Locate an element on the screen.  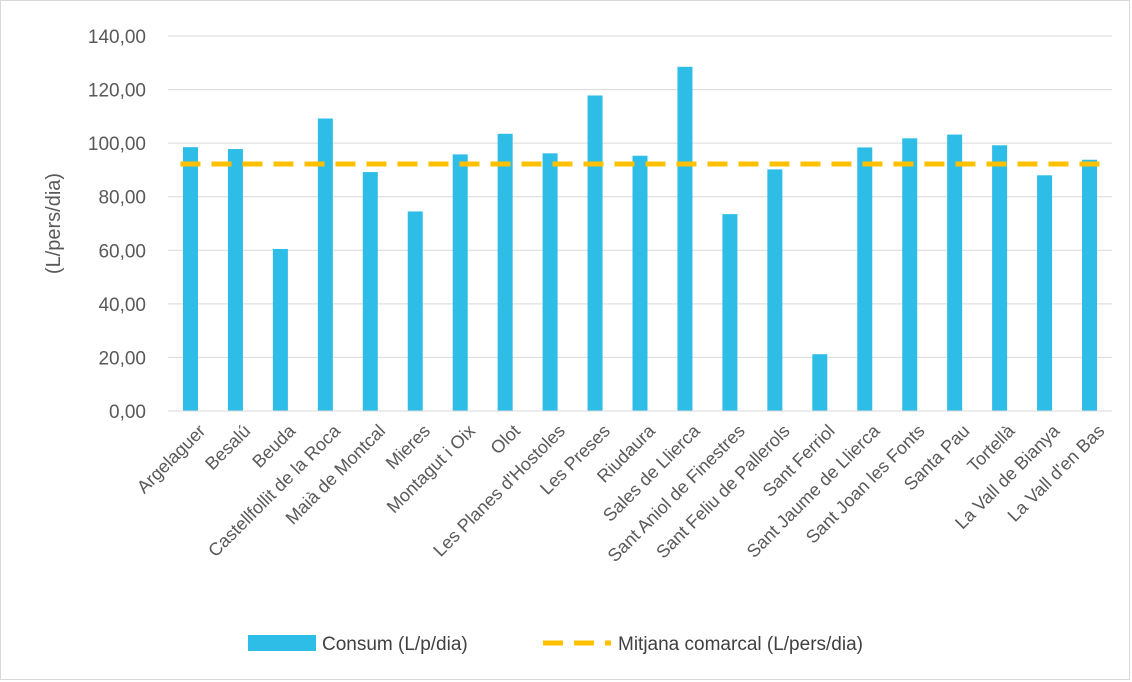
y-tick-label: 140,00 is located at coordinates (117, 37).